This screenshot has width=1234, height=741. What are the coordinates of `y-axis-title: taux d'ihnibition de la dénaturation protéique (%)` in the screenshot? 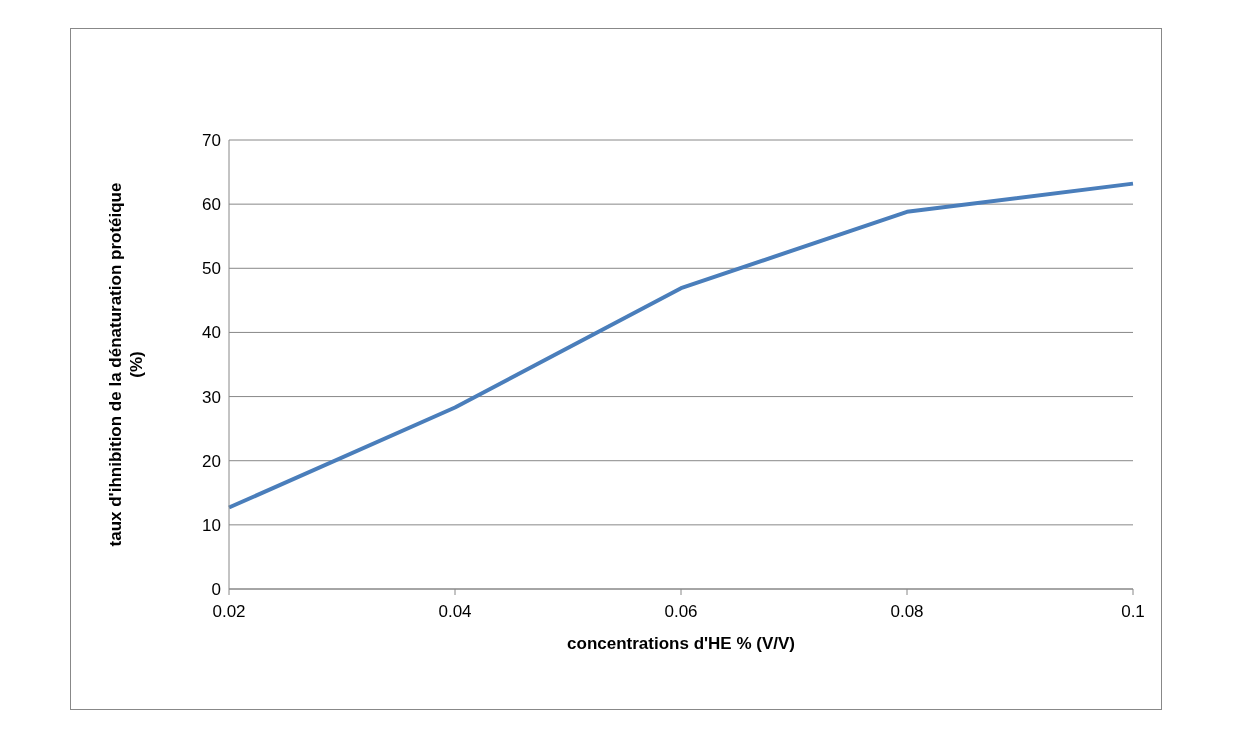 It's located at (126, 364).